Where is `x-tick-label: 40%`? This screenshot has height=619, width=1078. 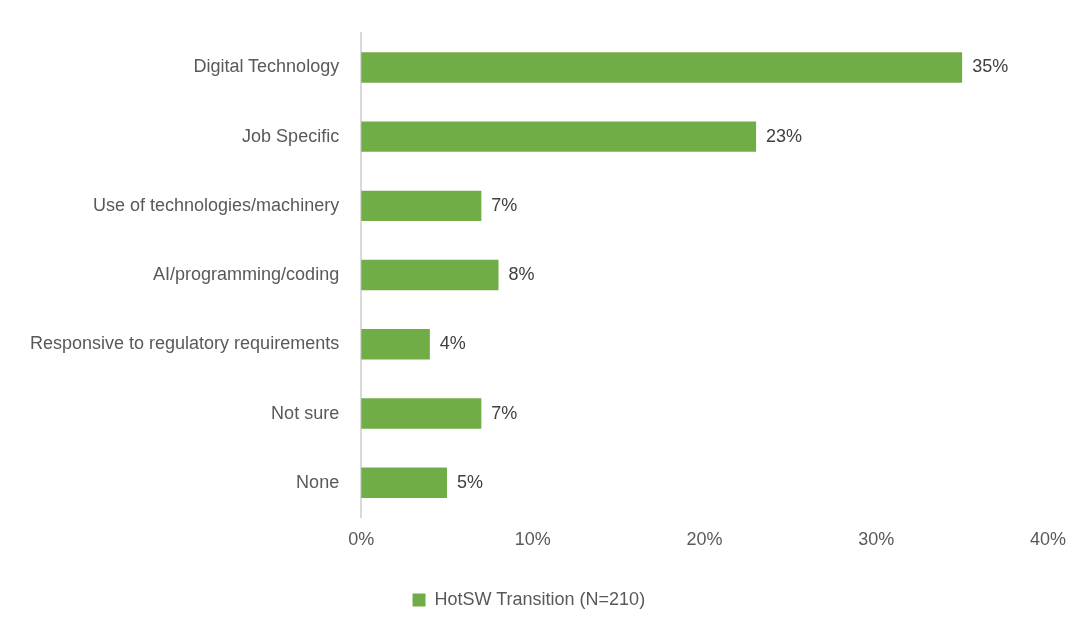
x-tick-label: 40% is located at coordinates (1047, 539).